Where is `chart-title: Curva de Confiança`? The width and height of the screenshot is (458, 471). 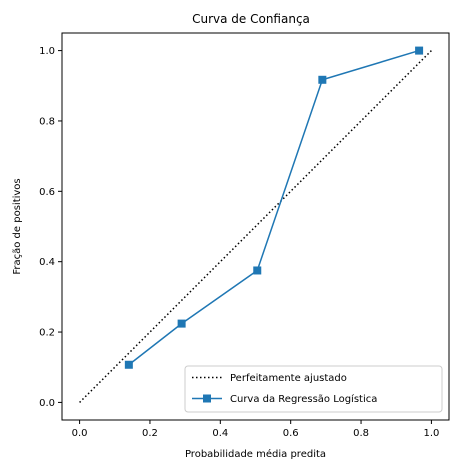 chart-title: Curva de Confiança is located at coordinates (251, 19).